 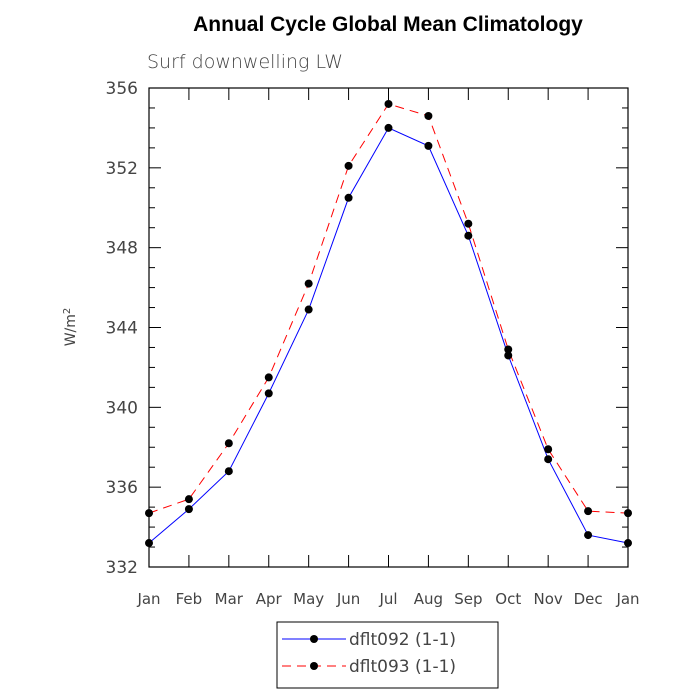 What do you see at coordinates (67, 311) in the screenshot?
I see `y-axis-label-exponent: 2` at bounding box center [67, 311].